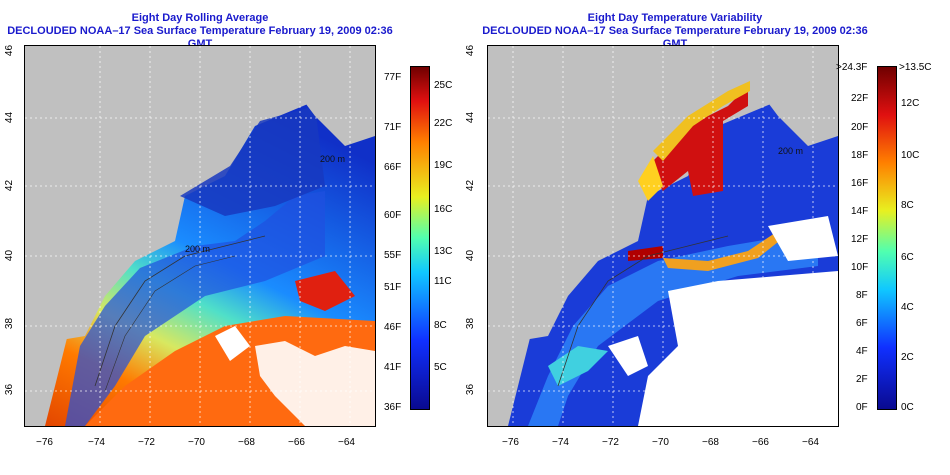 Image resolution: width=950 pixels, height=475 pixels. What do you see at coordinates (393, 287) in the screenshot?
I see `left-colorbar-f-51: 51F` at bounding box center [393, 287].